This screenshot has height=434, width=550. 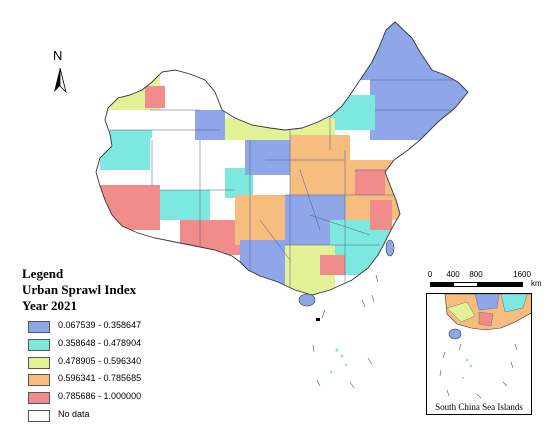 I want to click on region-tibet-west, so click(x=130, y=207).